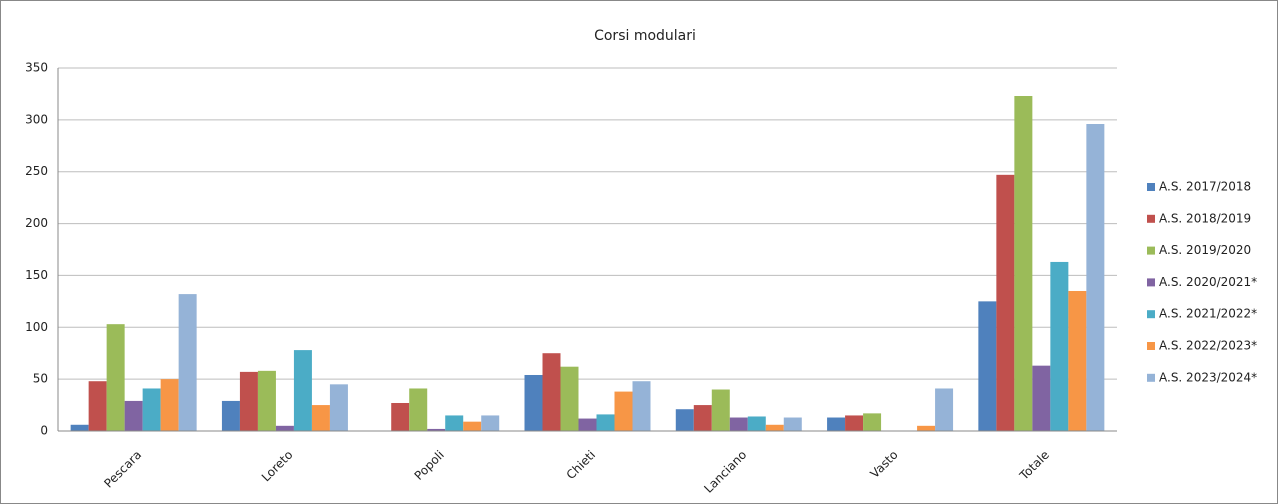 This screenshot has height=504, width=1278. What do you see at coordinates (1205, 250) in the screenshot?
I see `legend-label: A.S. 2019/2020` at bounding box center [1205, 250].